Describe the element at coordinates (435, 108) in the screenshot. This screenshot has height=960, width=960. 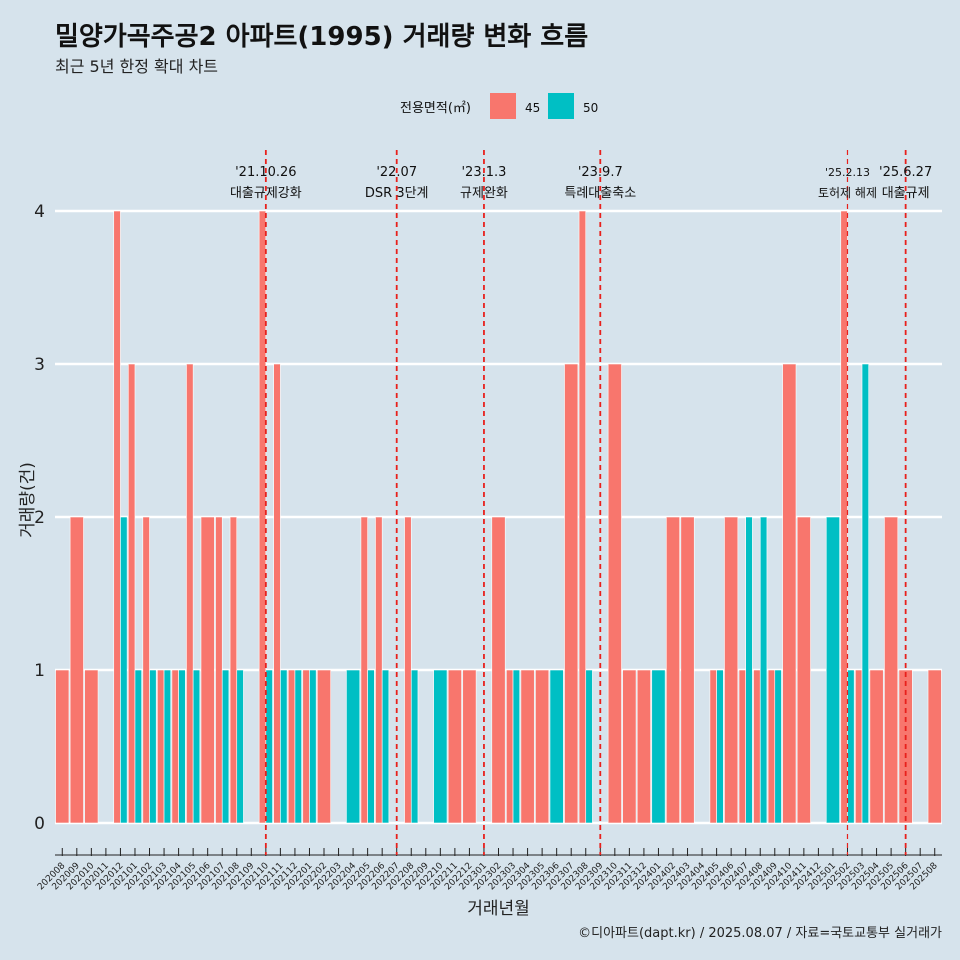
I see `legend-title: 전용면적(㎡)` at that location.